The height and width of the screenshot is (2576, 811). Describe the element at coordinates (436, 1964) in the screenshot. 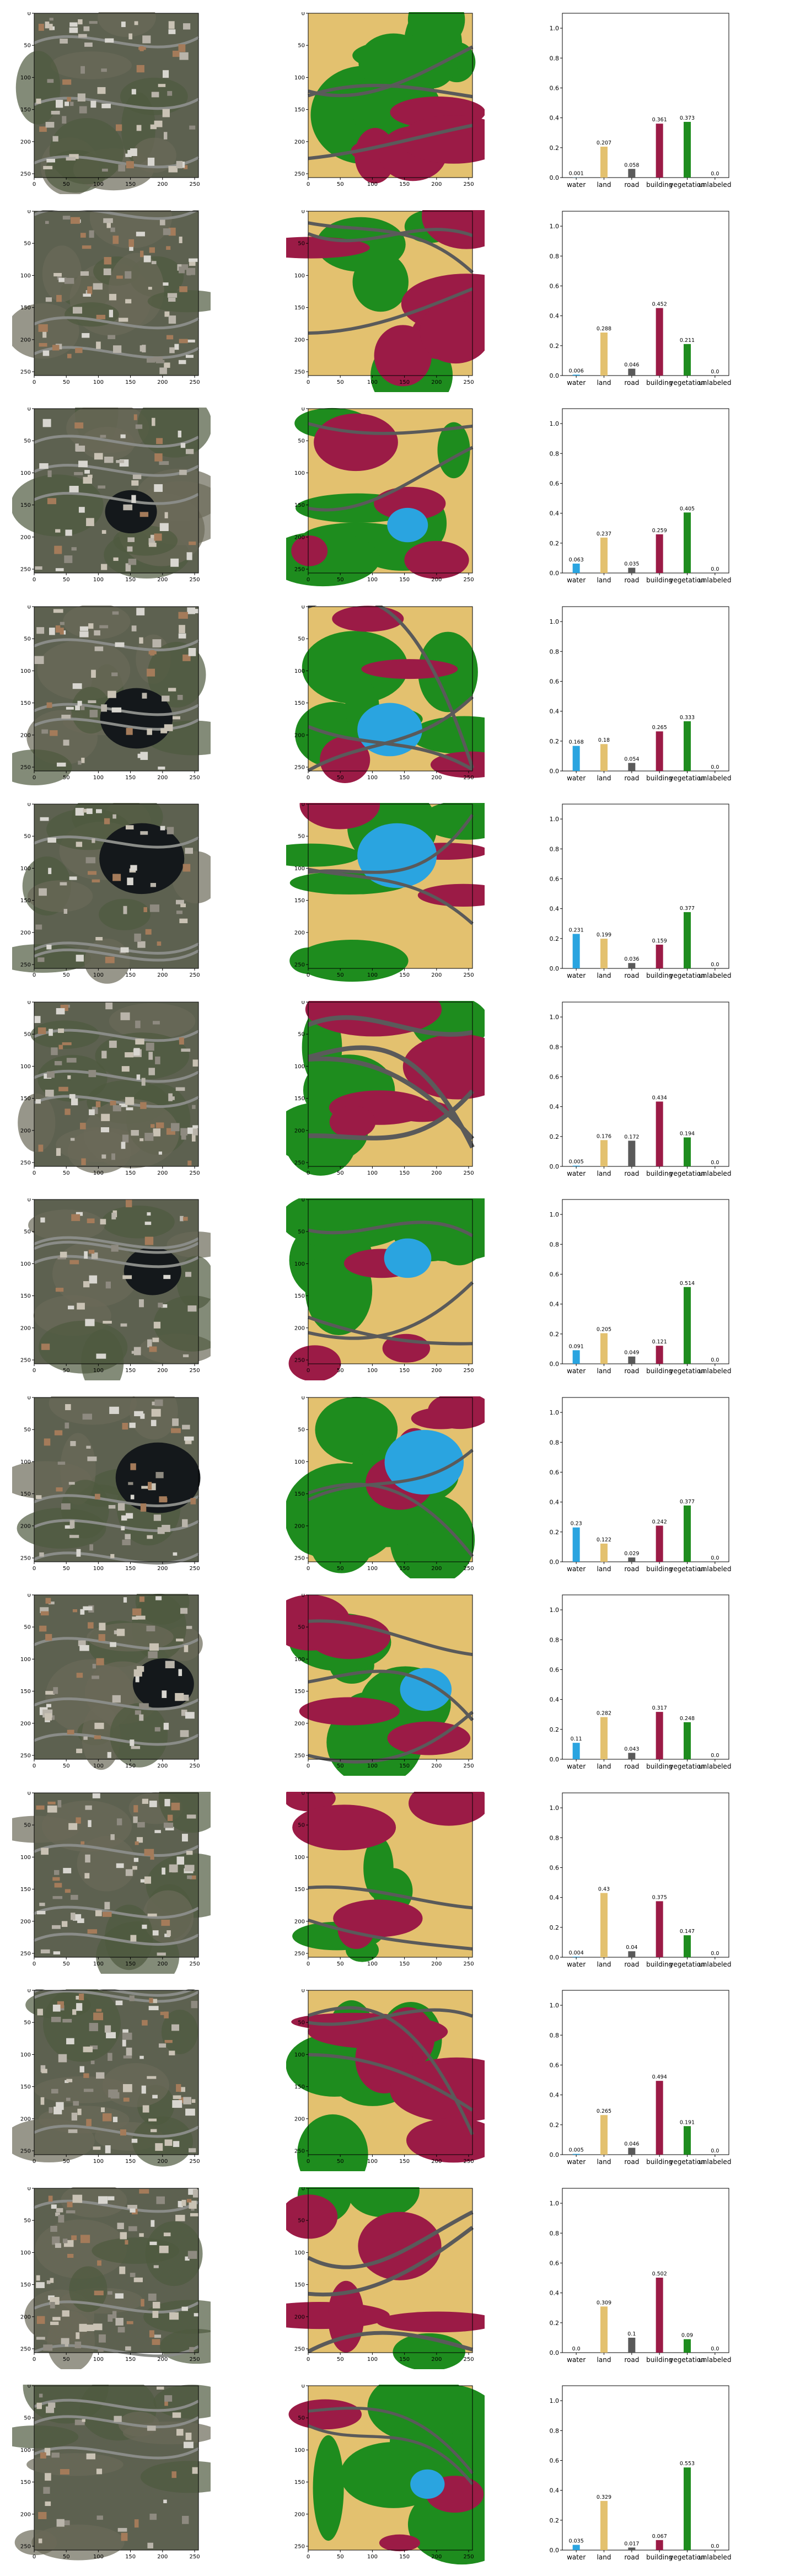

I see `mask-xtick-label: 200` at that location.